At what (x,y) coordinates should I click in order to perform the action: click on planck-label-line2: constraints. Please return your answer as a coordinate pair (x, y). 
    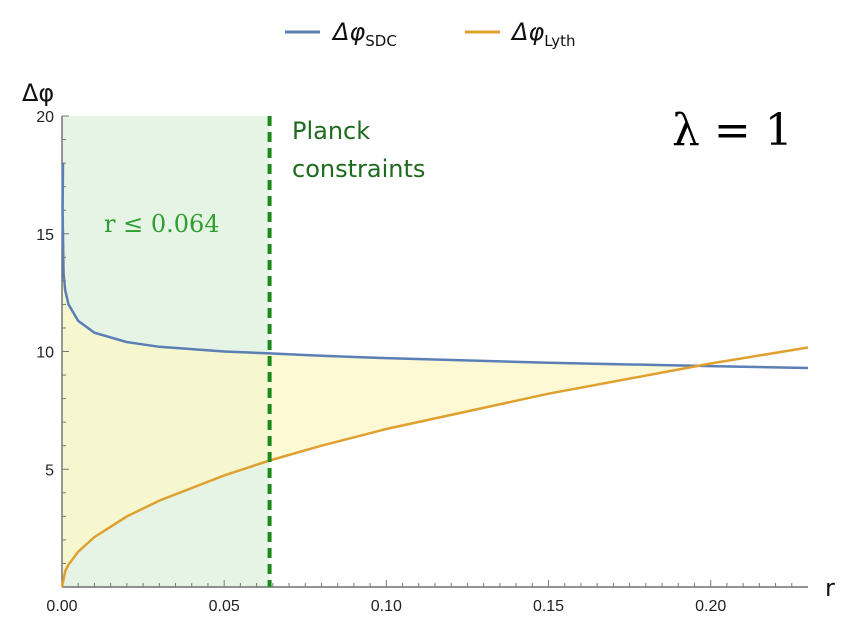
    Looking at the image, I should click on (358, 169).